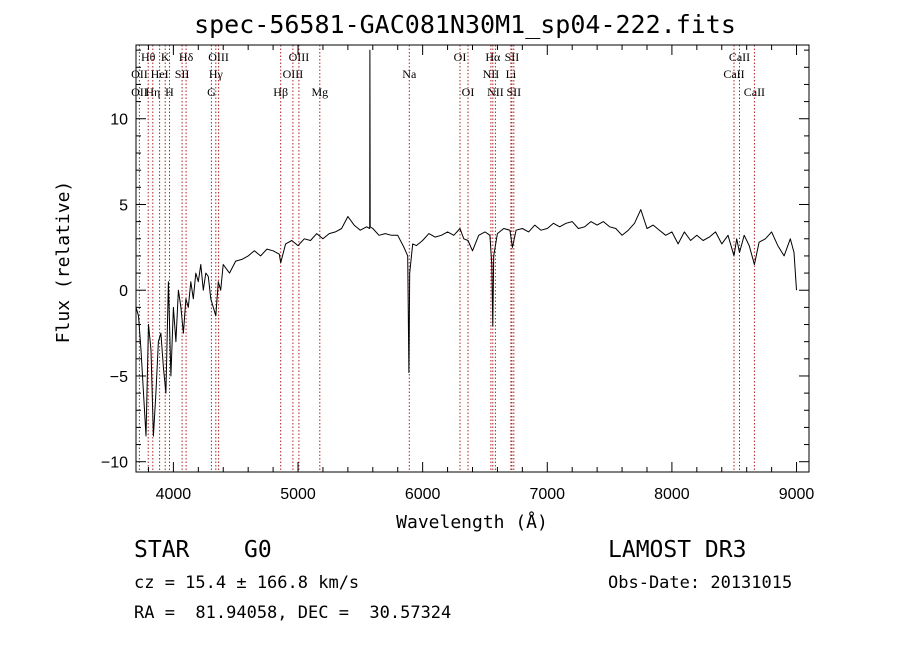 This screenshot has width=900, height=649. Describe the element at coordinates (119, 377) in the screenshot. I see `y-tick-label: −5` at that location.